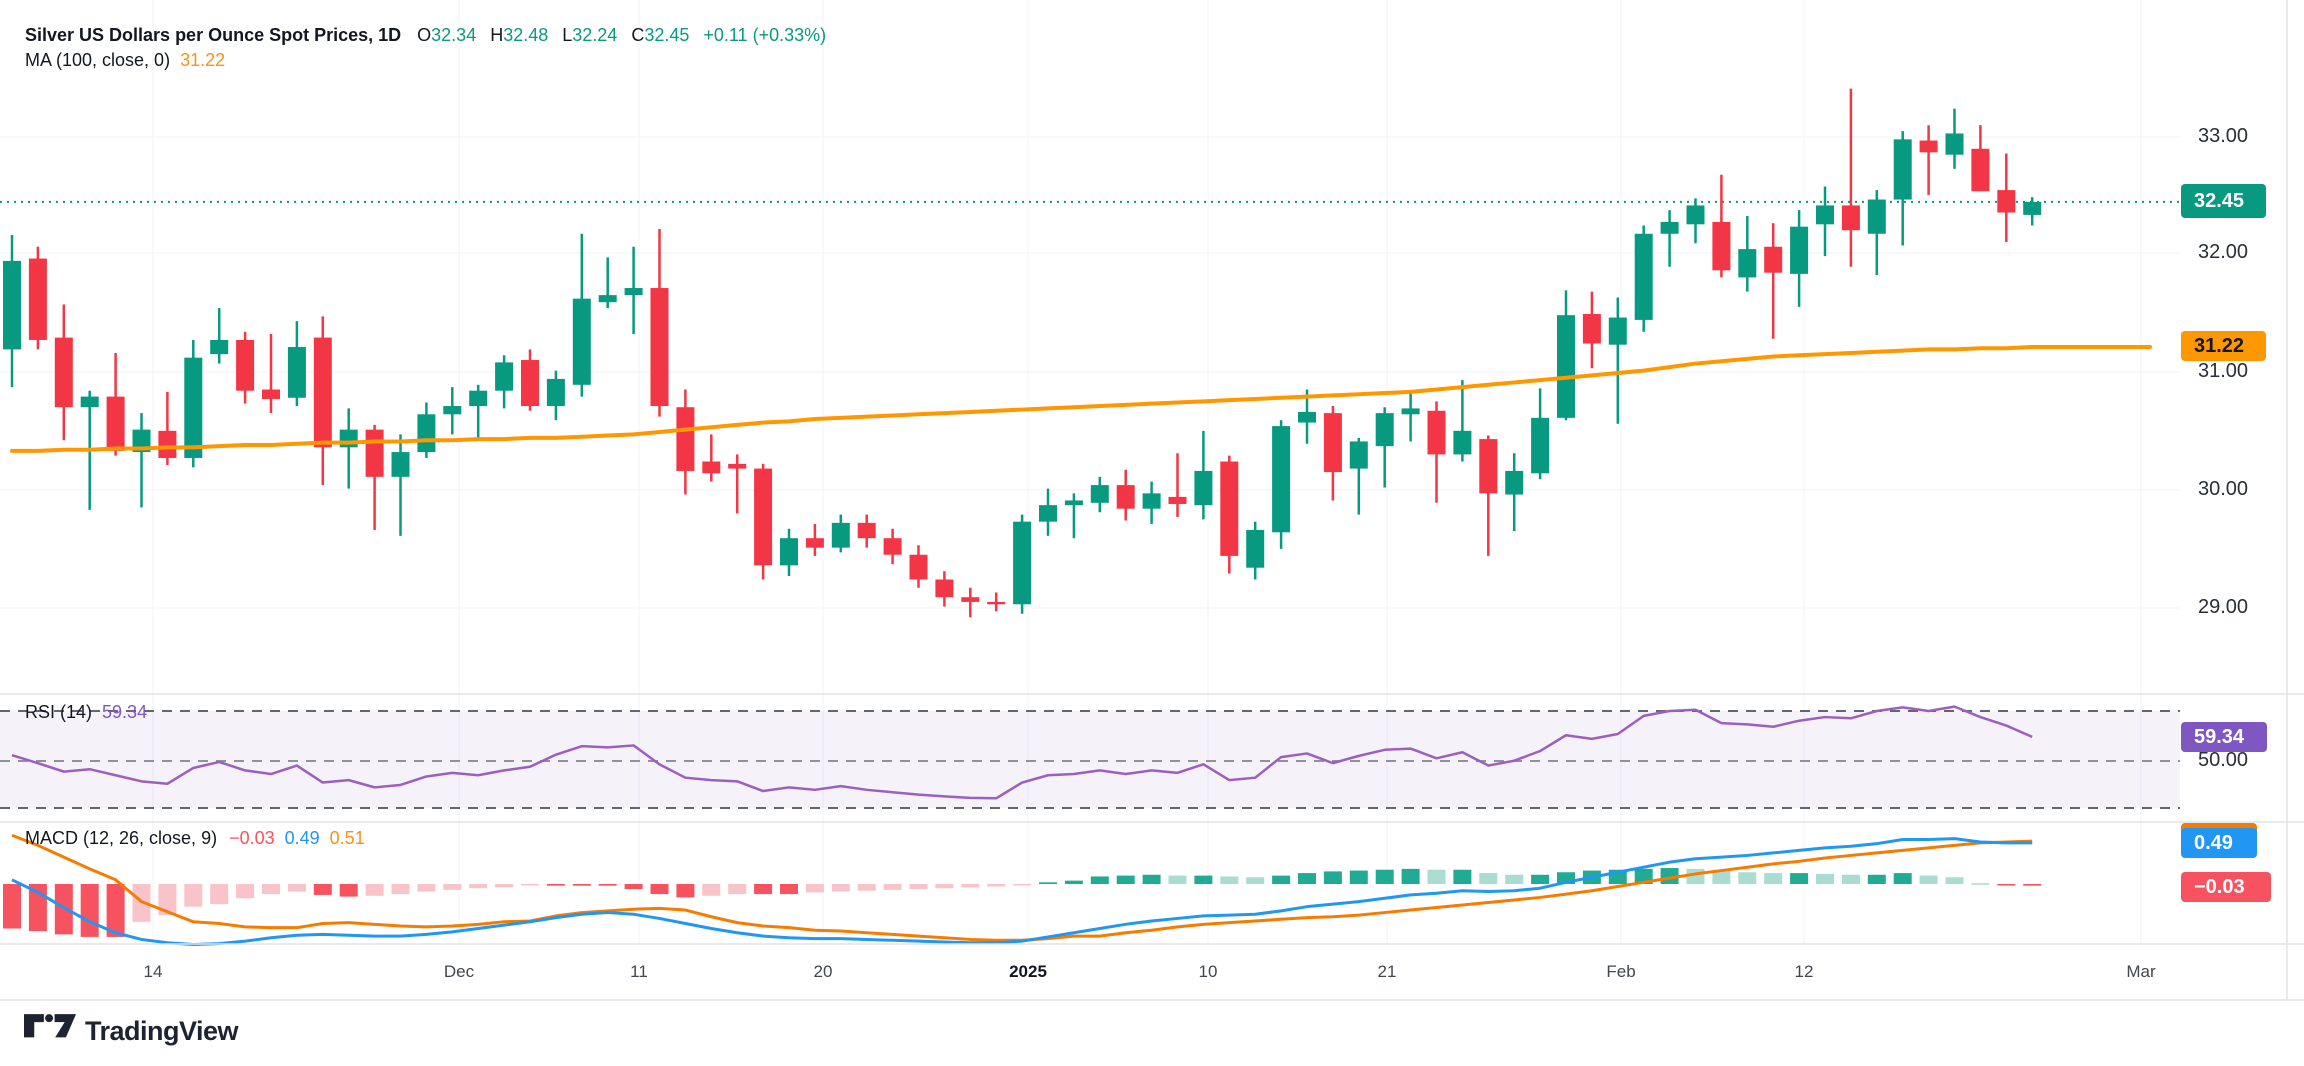  Describe the element at coordinates (125, 712) in the screenshot. I see `rsi-value: 59.34` at that location.